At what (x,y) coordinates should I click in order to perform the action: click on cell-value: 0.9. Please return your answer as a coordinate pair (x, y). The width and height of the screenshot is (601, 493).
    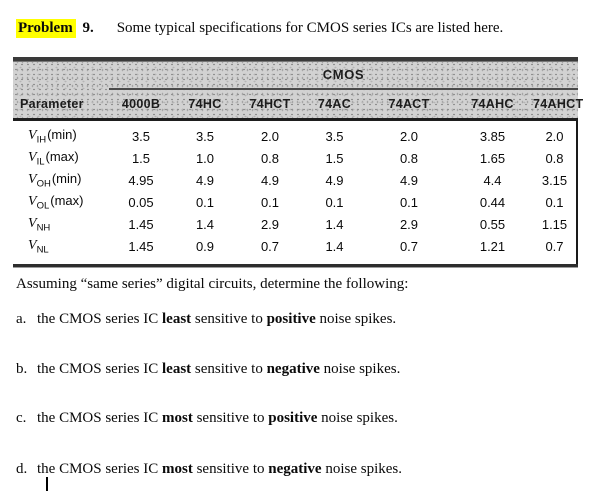
    Looking at the image, I should click on (205, 246).